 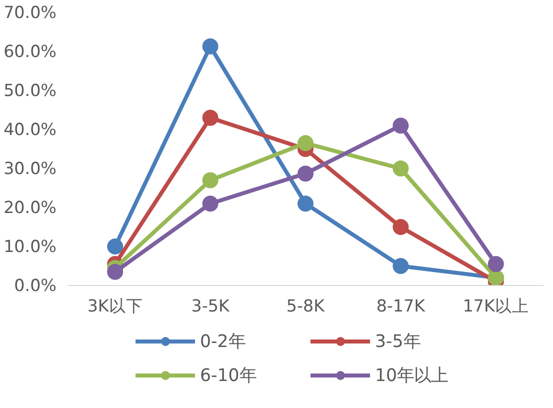 What do you see at coordinates (223, 342) in the screenshot?
I see `legend-label: 0-2年` at bounding box center [223, 342].